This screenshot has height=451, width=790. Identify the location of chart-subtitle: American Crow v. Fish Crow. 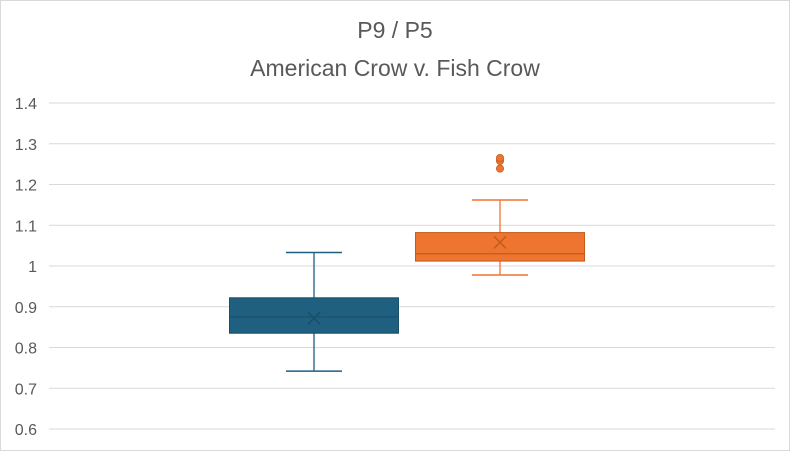
(395, 68).